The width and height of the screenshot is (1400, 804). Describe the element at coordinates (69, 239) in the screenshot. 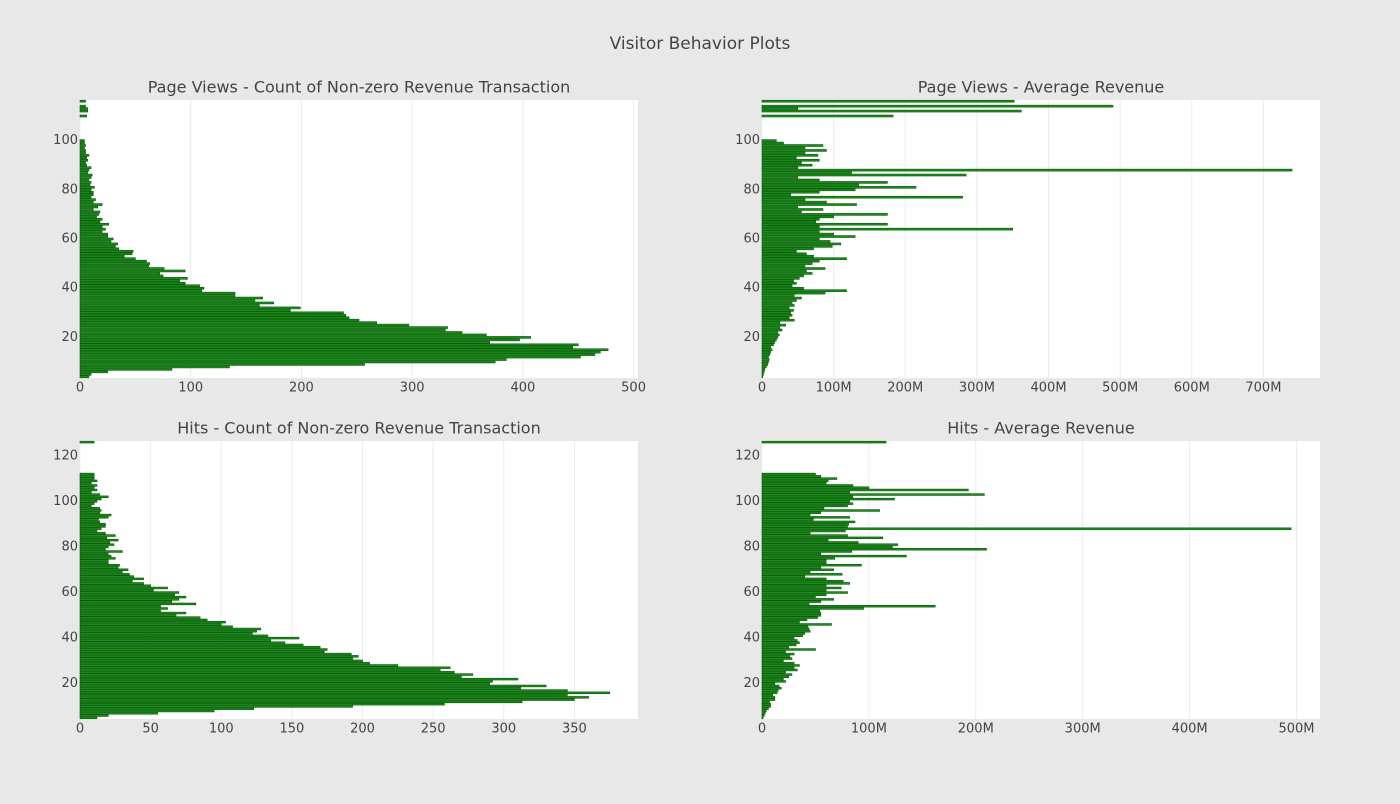

I see `y-tick-label: 60` at that location.